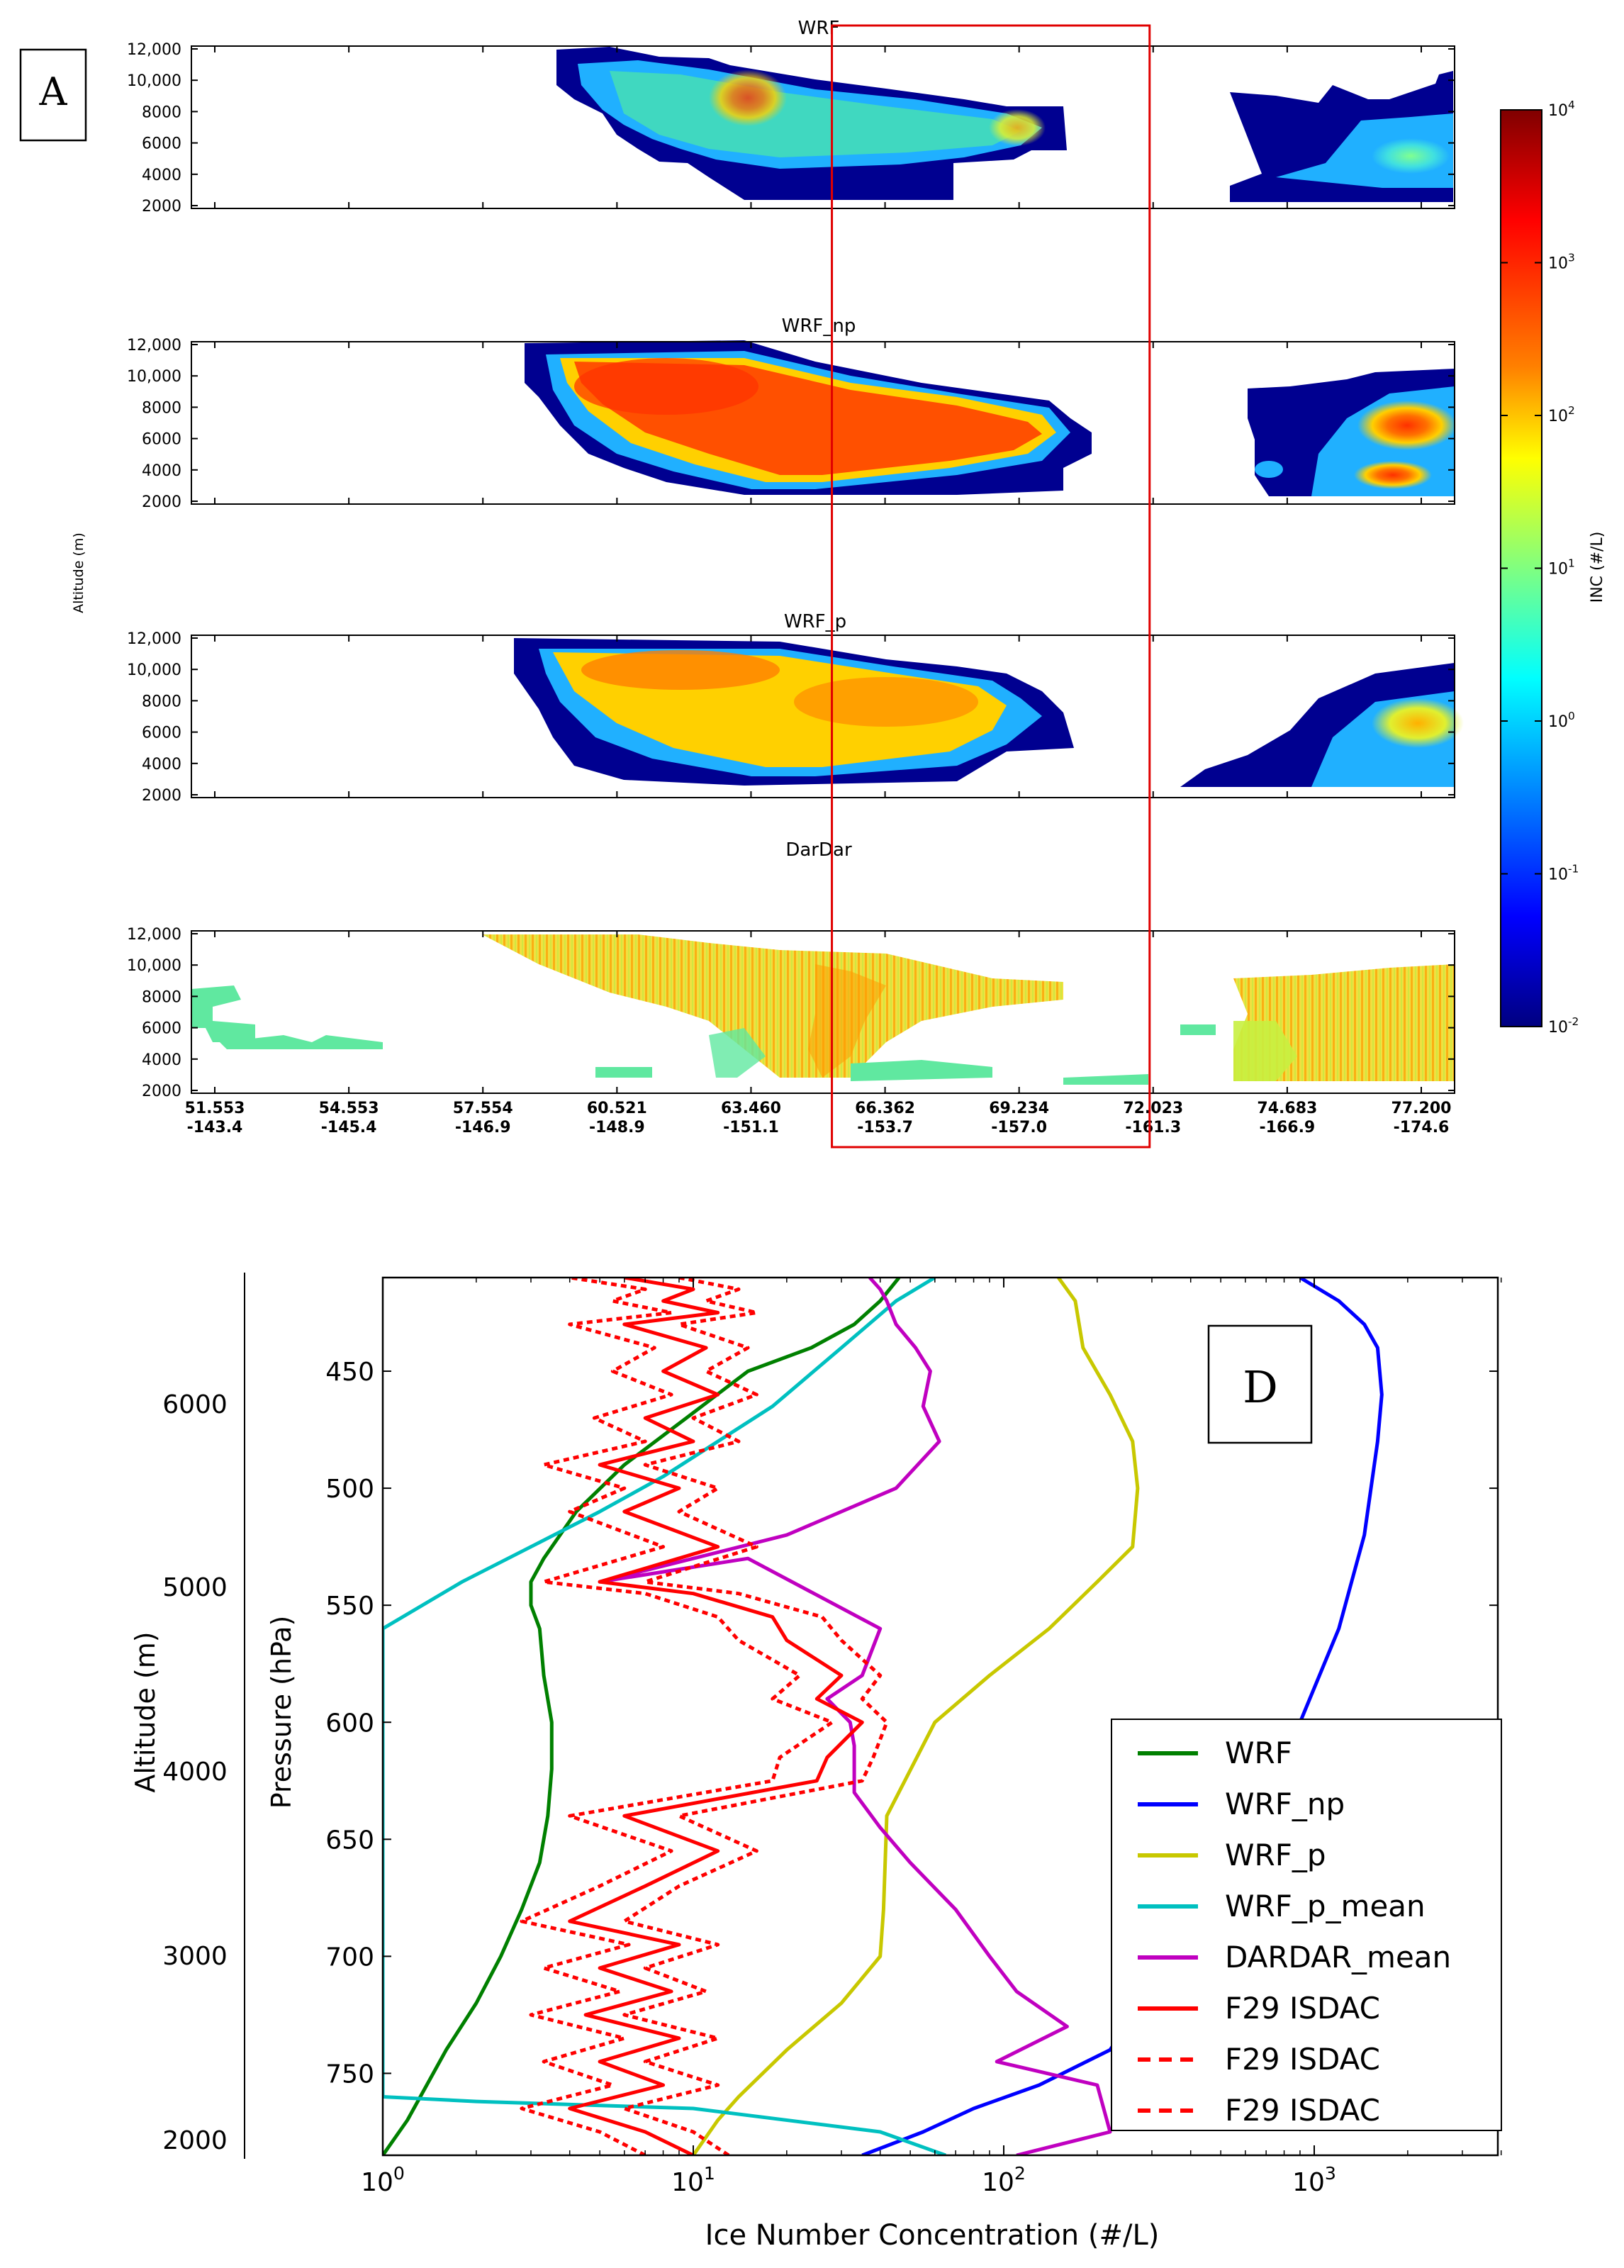 Image resolution: width=1624 pixels, height=2268 pixels. Describe the element at coordinates (933, 2235) in the screenshot. I see `concentration-axis-label: Ice Number Concentration (#/L)` at that location.